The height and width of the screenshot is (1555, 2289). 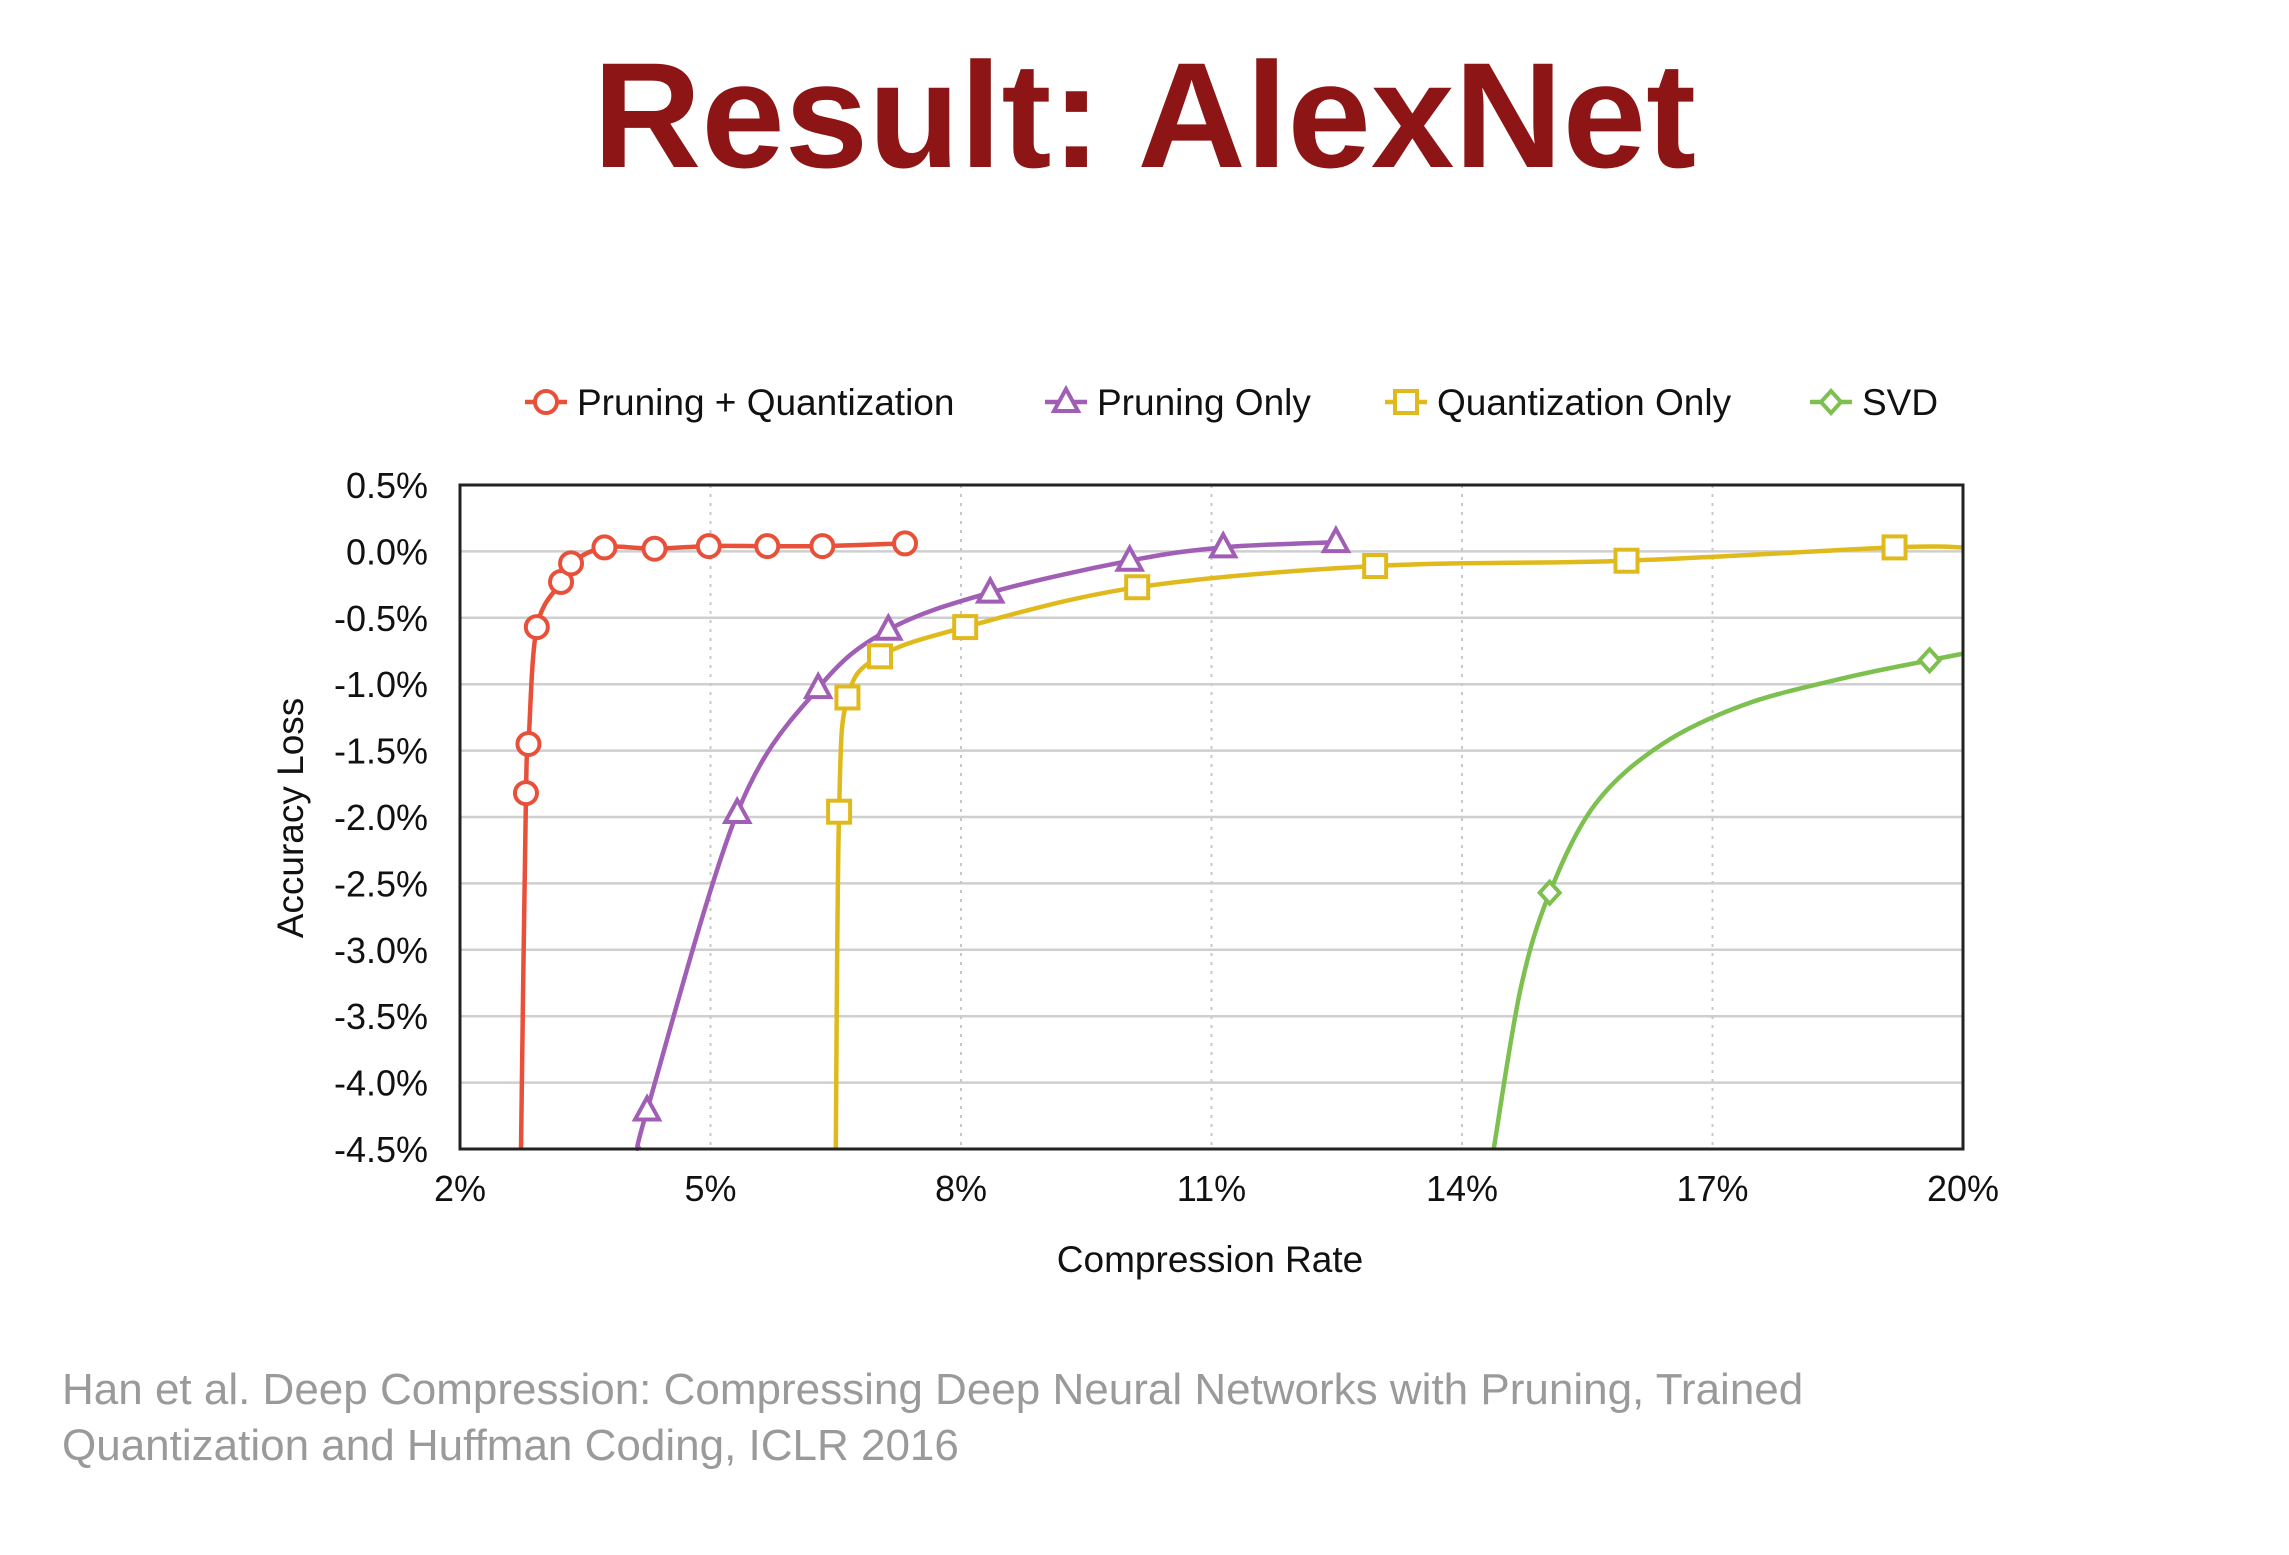 What do you see at coordinates (961, 1188) in the screenshot?
I see `x-tick-label: 8%` at bounding box center [961, 1188].